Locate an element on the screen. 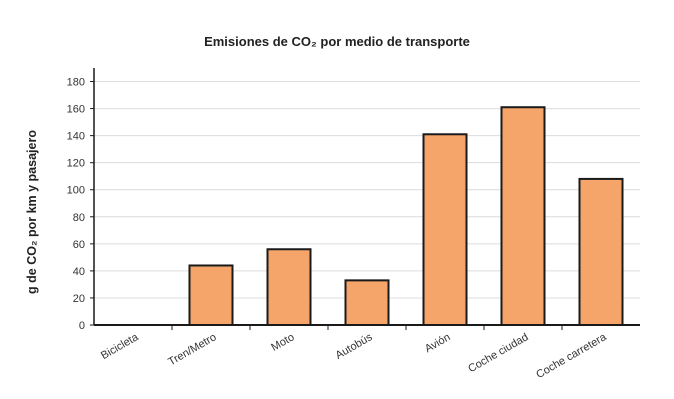 The height and width of the screenshot is (399, 674). x-tick-label: Coche ciudad is located at coordinates (498, 353).